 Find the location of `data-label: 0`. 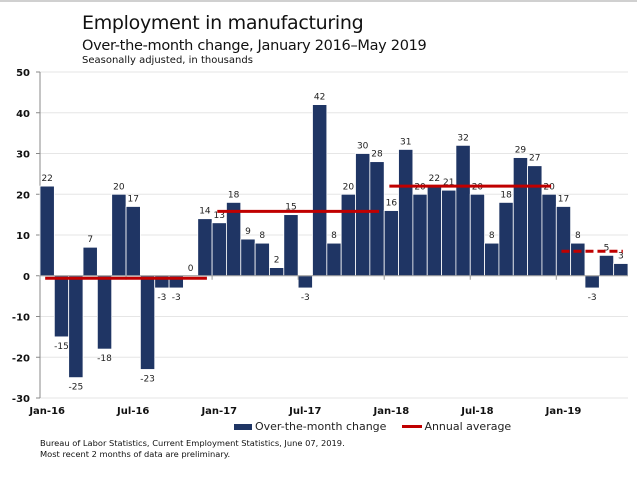

data-label: 0 is located at coordinates (191, 269).